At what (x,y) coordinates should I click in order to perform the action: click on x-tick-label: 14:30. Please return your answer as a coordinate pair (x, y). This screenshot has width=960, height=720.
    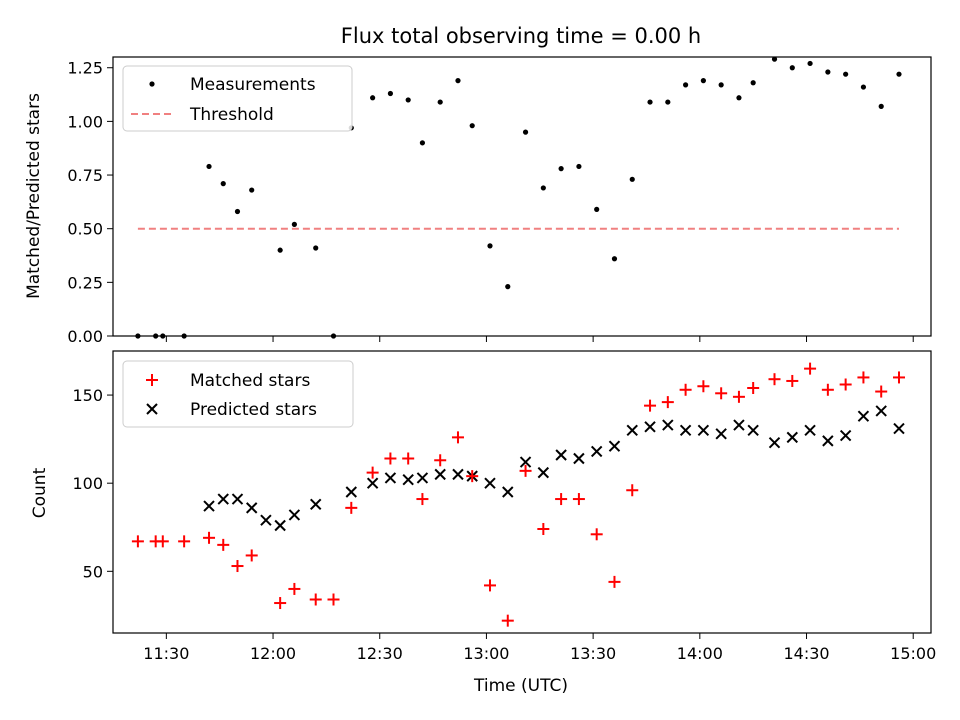
    Looking at the image, I should click on (806, 653).